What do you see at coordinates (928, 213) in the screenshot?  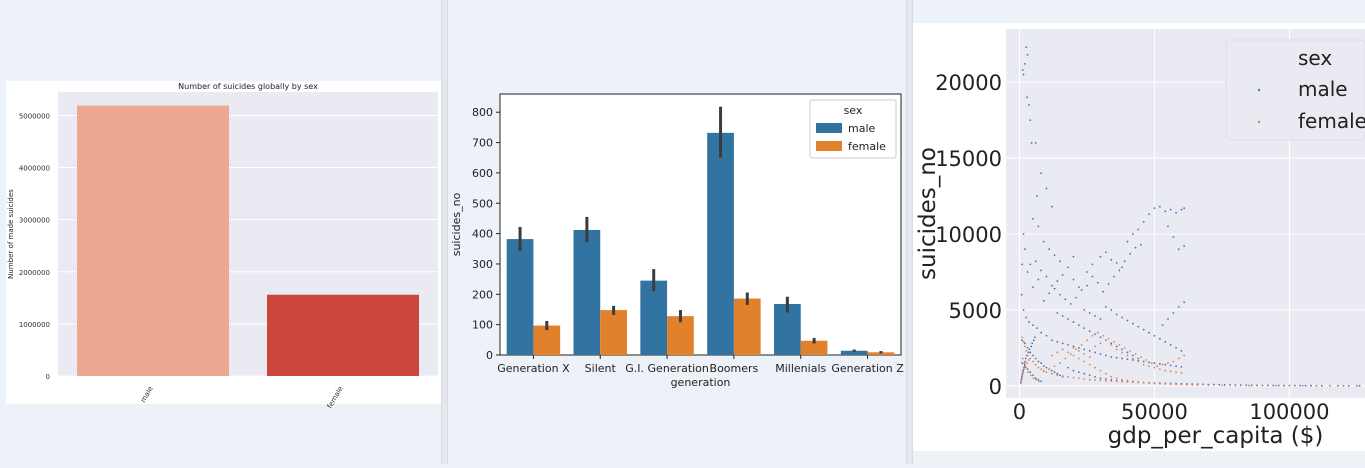 I see `y-axis-label: suicides_no` at bounding box center [928, 213].